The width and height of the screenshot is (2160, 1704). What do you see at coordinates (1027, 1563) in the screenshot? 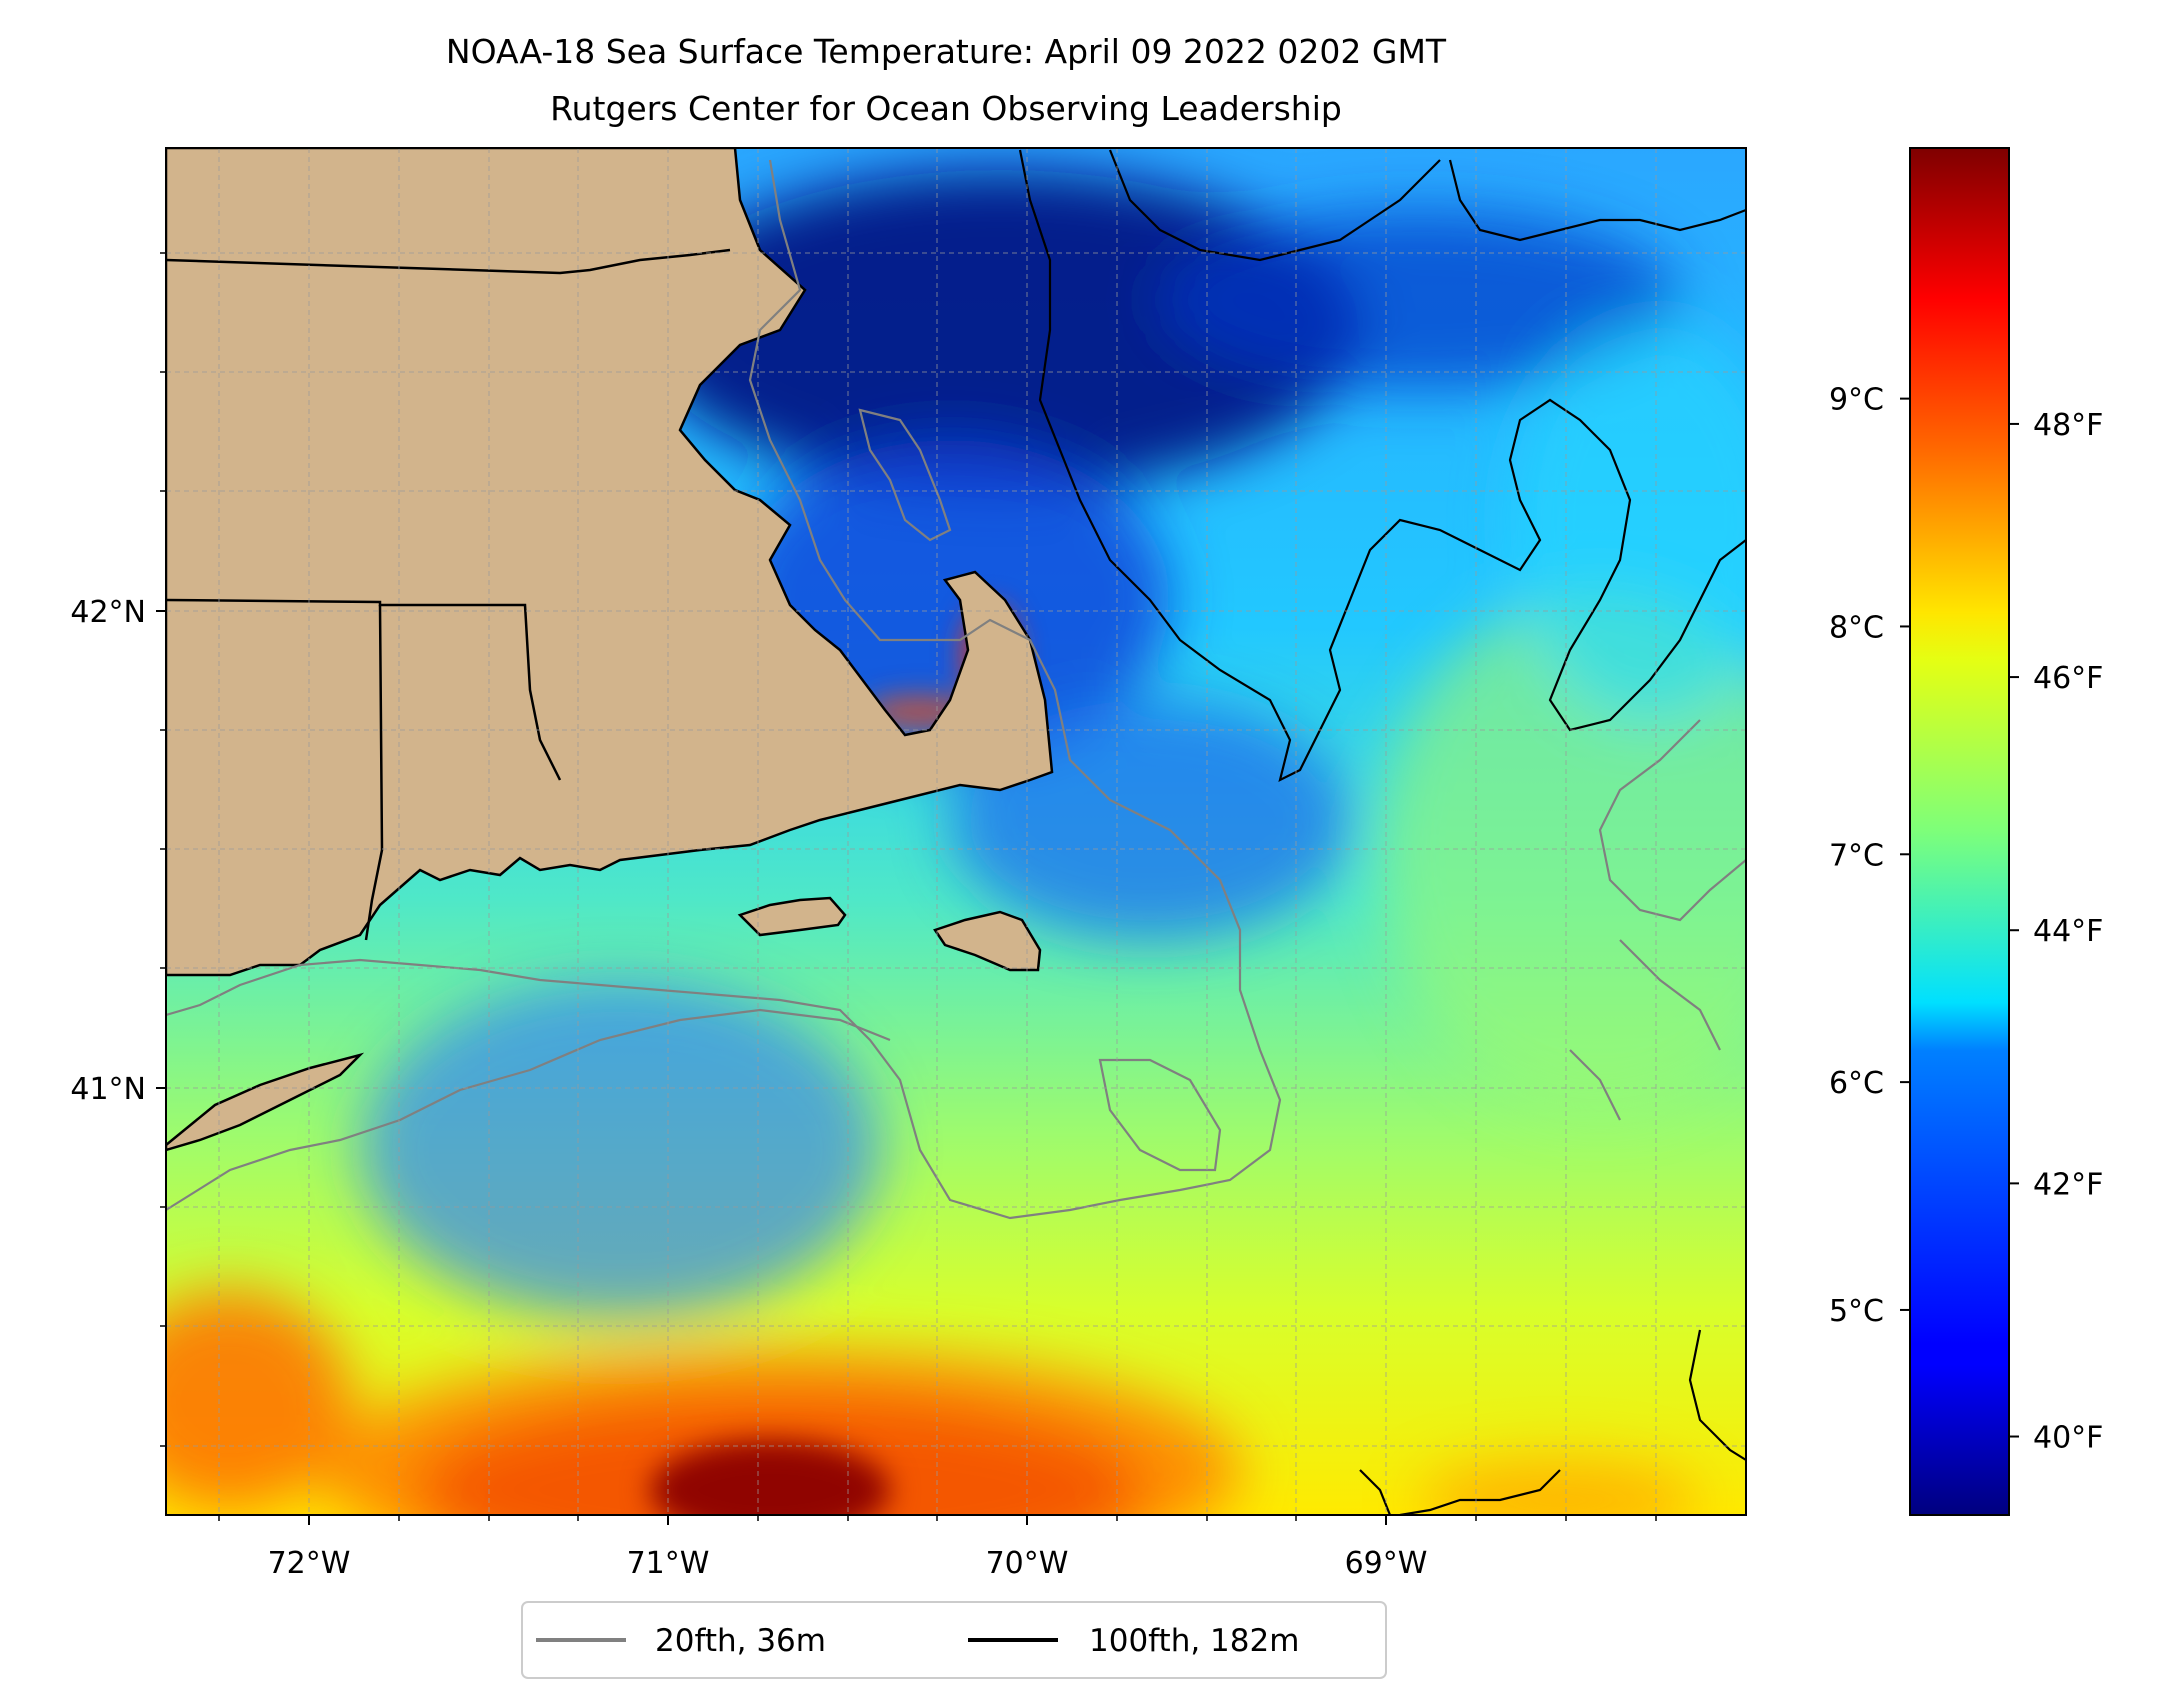
I see `lon-tick-label: 70°W` at bounding box center [1027, 1563].